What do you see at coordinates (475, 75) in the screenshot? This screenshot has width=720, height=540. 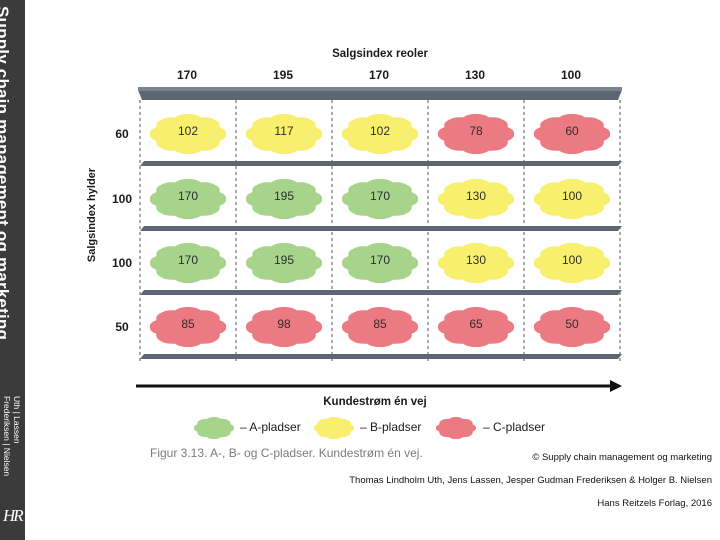 I see `column-value-4: 130` at bounding box center [475, 75].